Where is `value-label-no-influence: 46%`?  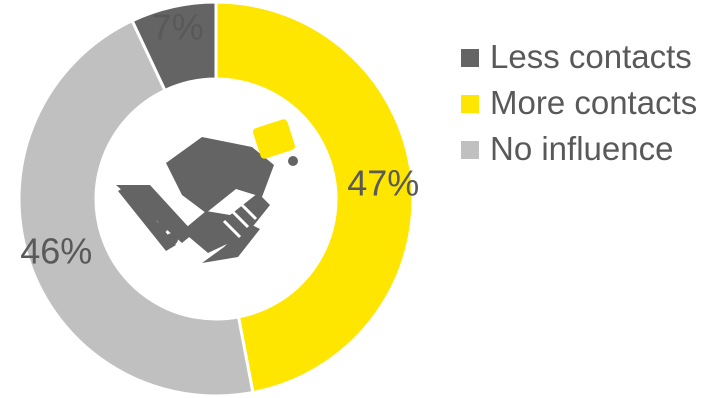
value-label-no-influence: 46% is located at coordinates (56, 250).